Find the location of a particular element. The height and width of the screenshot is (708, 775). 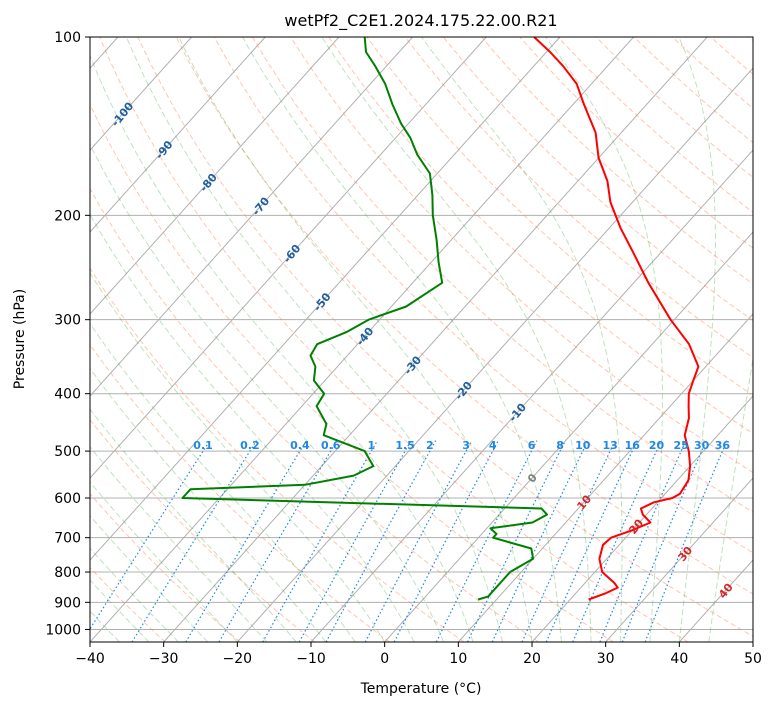

mixing-ratio-label: 8 is located at coordinates (560, 445).